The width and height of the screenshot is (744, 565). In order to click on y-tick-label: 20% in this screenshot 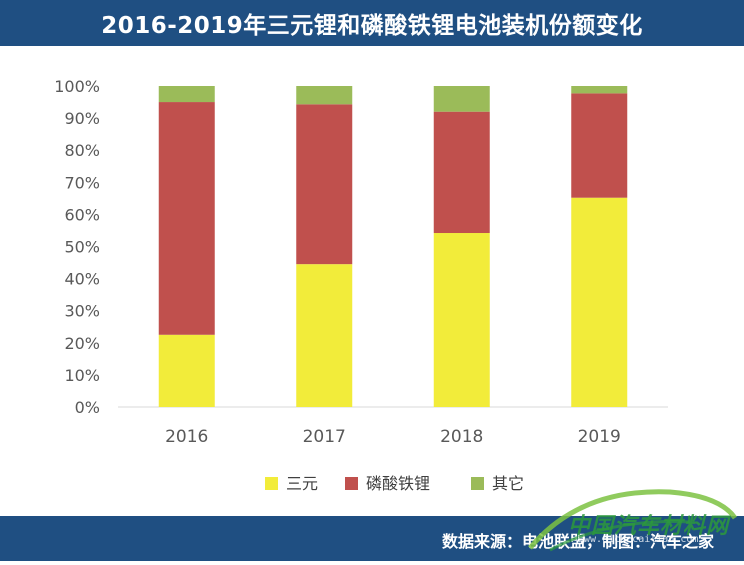, I will do `click(82, 343)`.